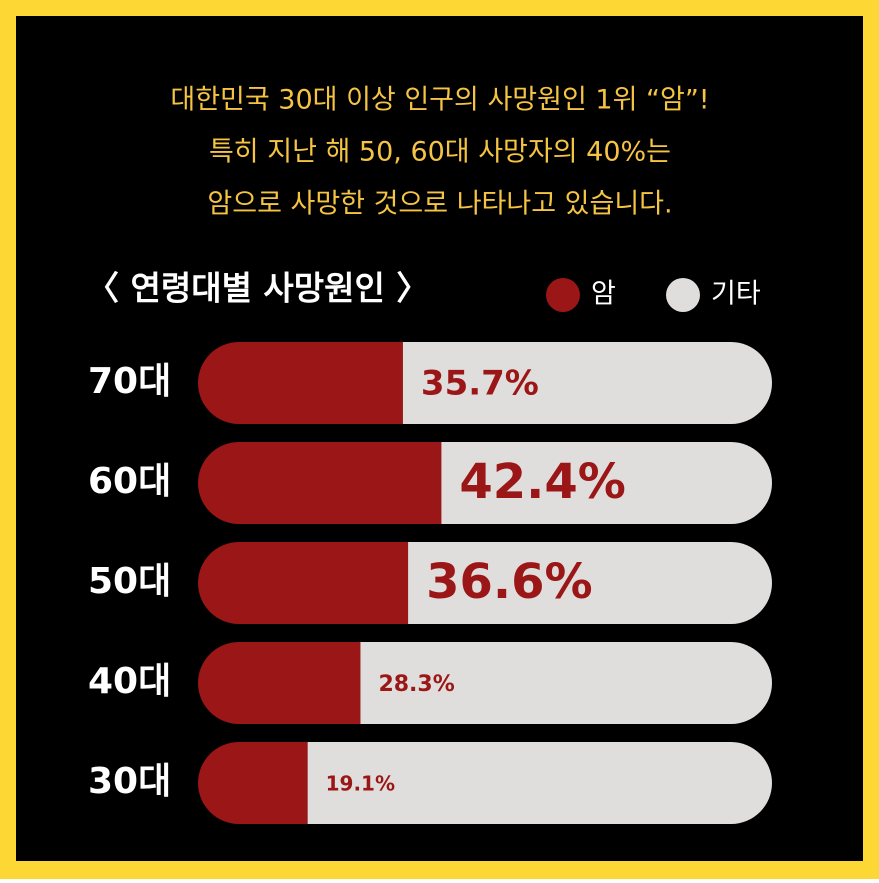  Describe the element at coordinates (736, 294) in the screenshot. I see `legend-label: 기타` at that location.